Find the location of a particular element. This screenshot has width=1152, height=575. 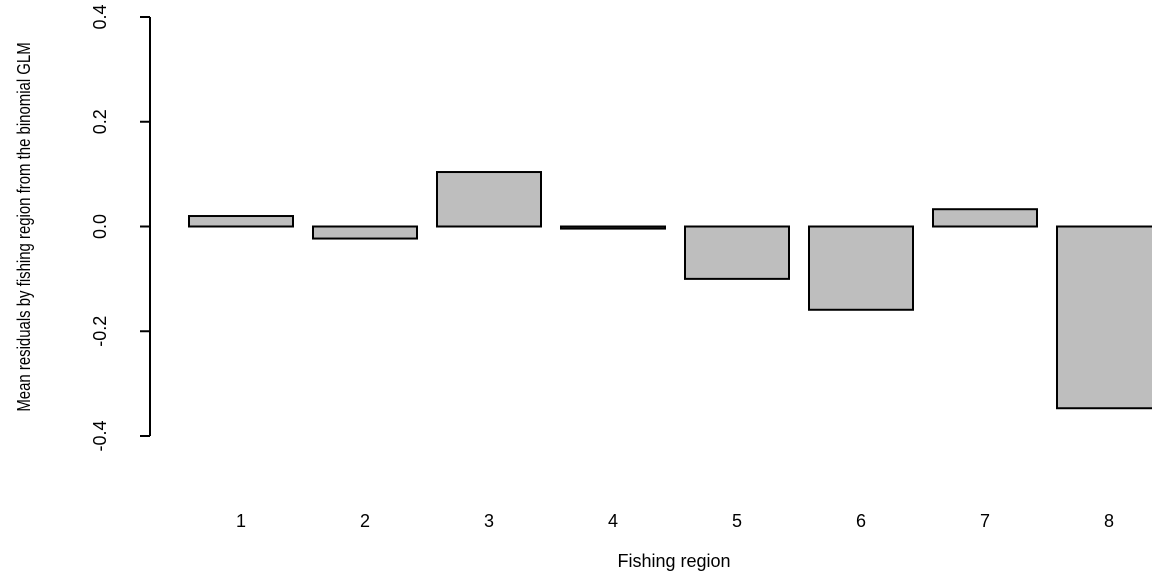

x-tick-label-5: 5 is located at coordinates (737, 521).